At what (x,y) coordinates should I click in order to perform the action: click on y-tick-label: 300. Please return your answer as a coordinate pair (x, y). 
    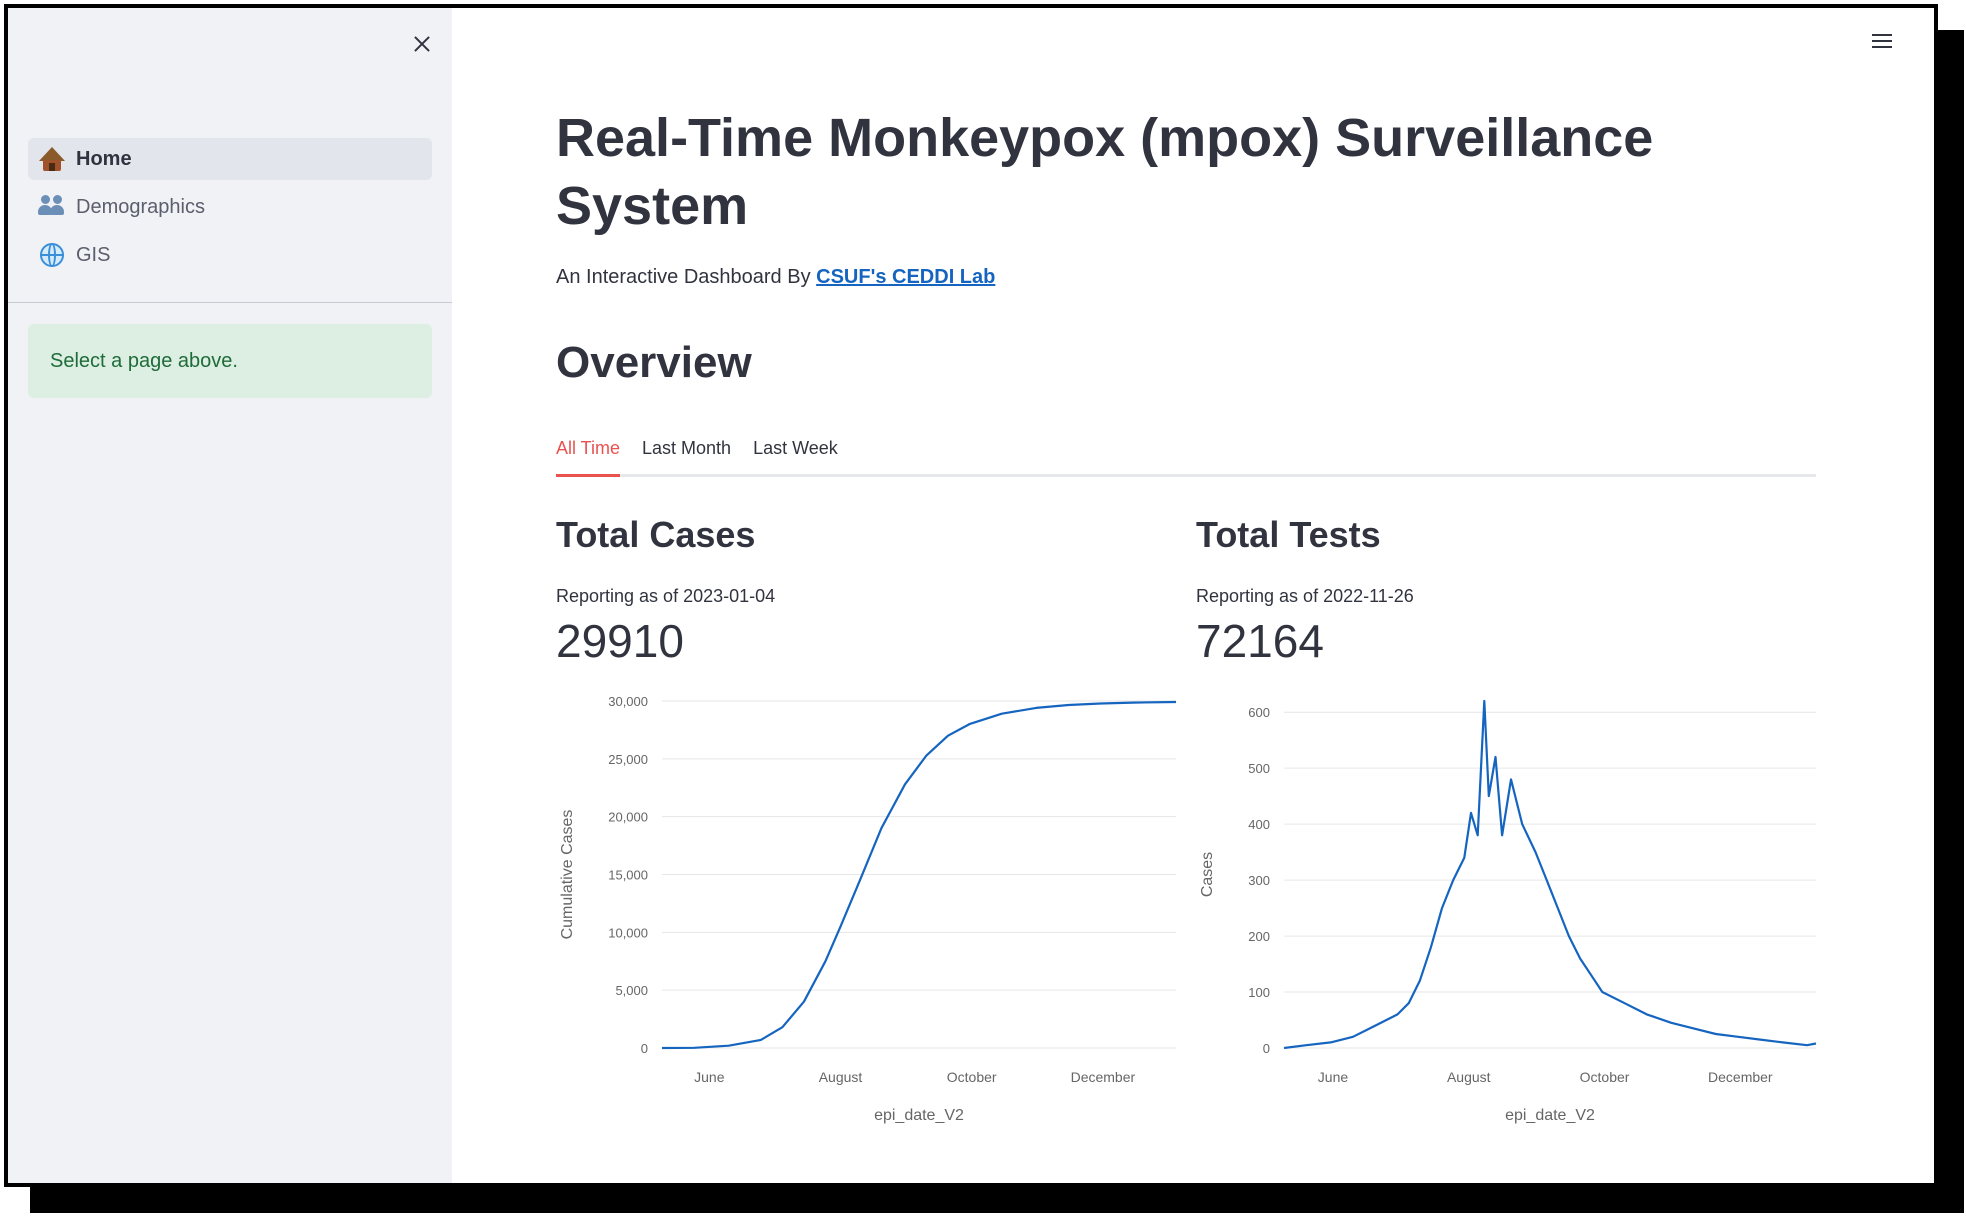
    Looking at the image, I should click on (1259, 880).